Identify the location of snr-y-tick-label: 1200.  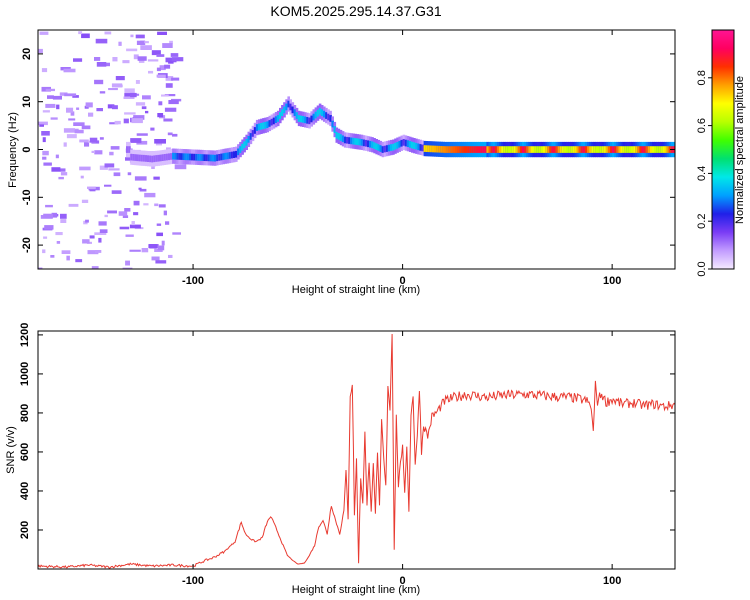
(25, 335).